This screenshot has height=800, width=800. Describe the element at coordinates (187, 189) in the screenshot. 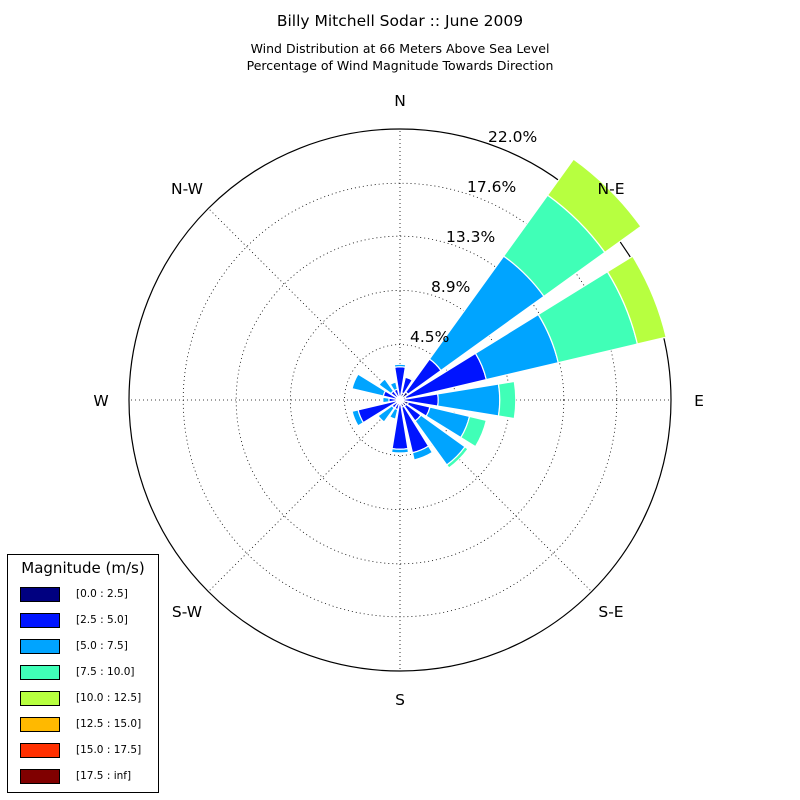

I see `direction-label: N-W` at that location.